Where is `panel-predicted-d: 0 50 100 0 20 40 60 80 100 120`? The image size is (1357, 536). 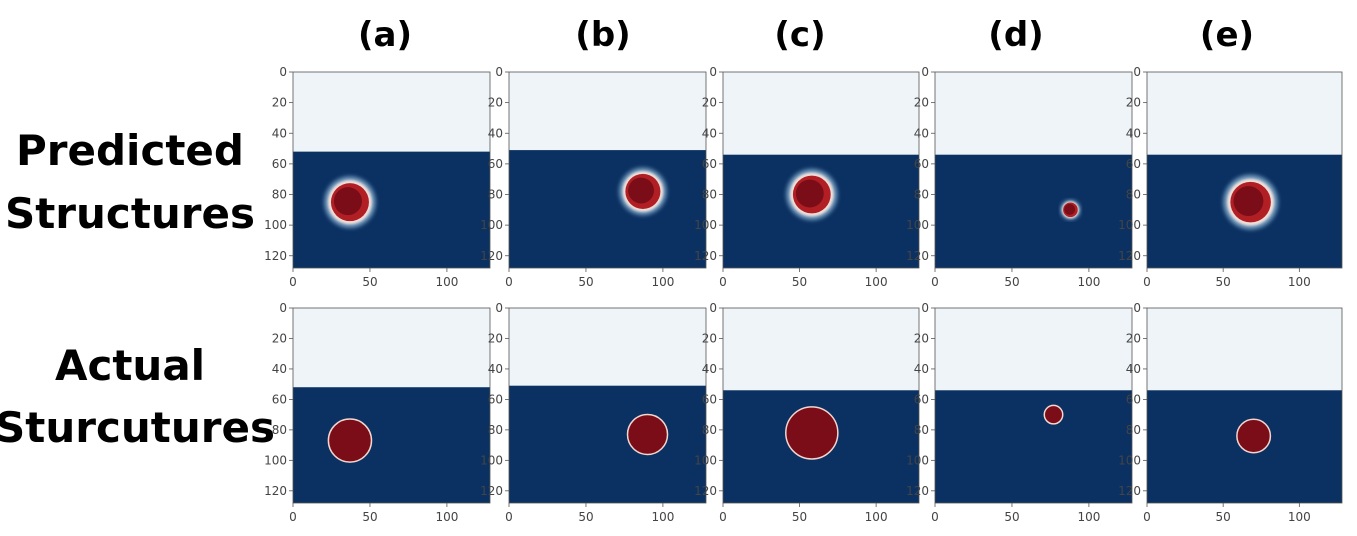
panel-predicted-d: 0 50 100 0 20 40 60 80 100 120 is located at coordinates (1019, 177).